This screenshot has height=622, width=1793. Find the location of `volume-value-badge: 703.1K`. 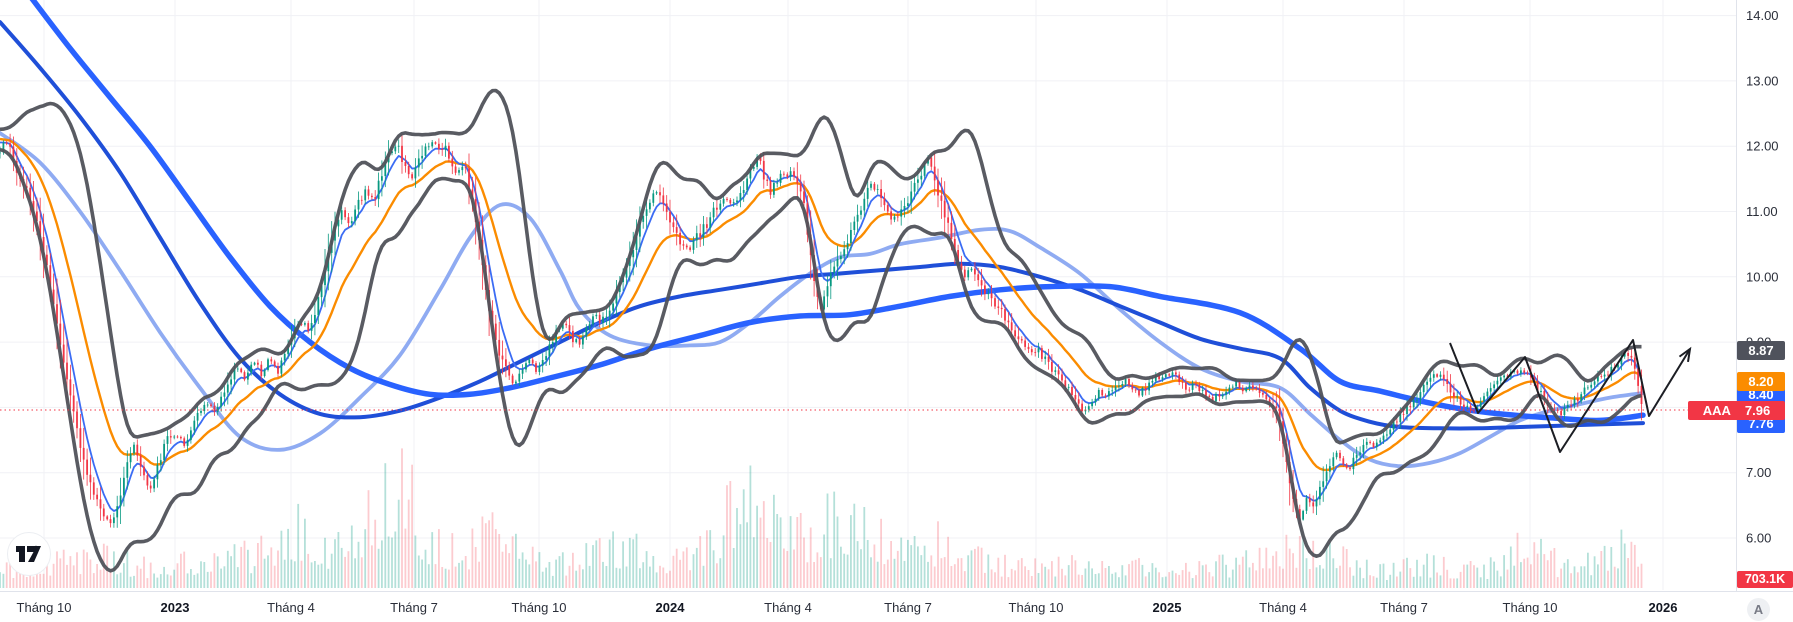

volume-value-badge: 703.1K is located at coordinates (1765, 579).